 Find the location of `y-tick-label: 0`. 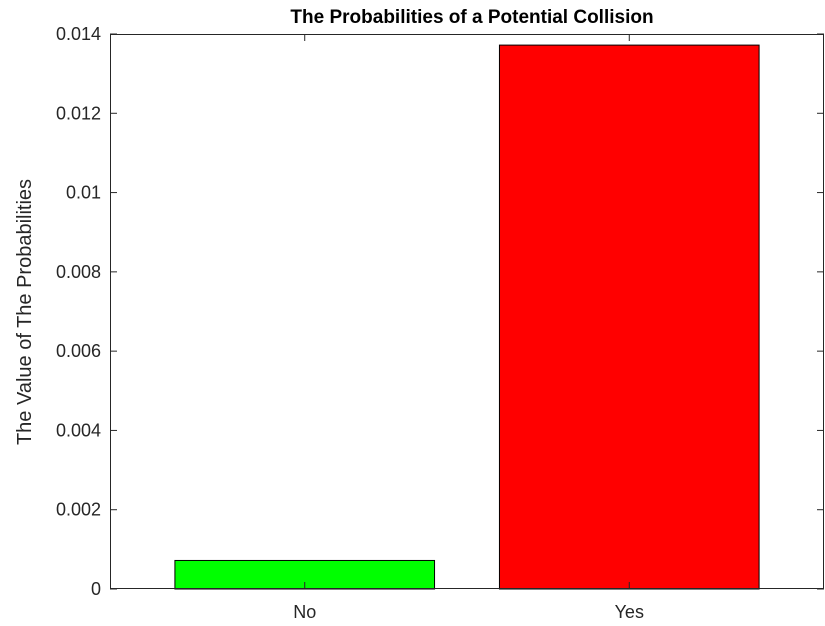

y-tick-label: 0 is located at coordinates (96, 589).